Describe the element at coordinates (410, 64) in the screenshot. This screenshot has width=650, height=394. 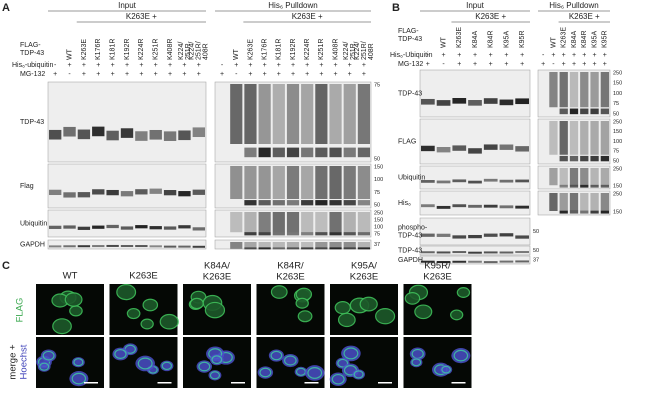
I see `row-label: MG-132` at that location.